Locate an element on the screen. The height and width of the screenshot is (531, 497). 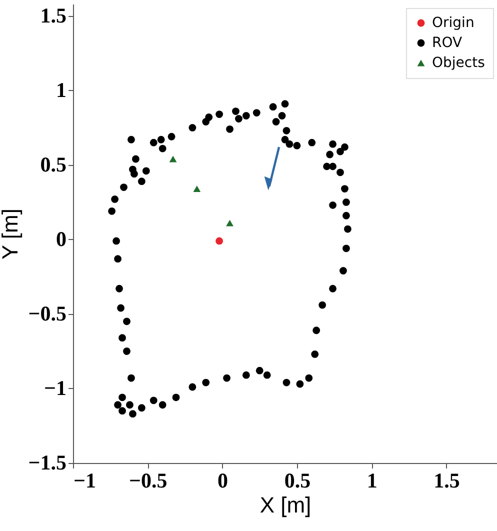
x-tick-label: −0.5 is located at coordinates (148, 480).